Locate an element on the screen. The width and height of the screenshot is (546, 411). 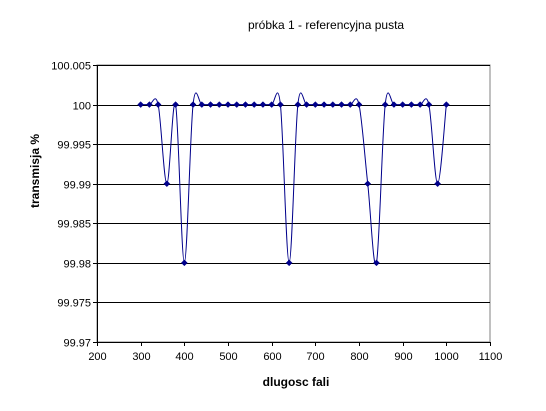
y-tick-label: 99.97 is located at coordinates (77, 344).